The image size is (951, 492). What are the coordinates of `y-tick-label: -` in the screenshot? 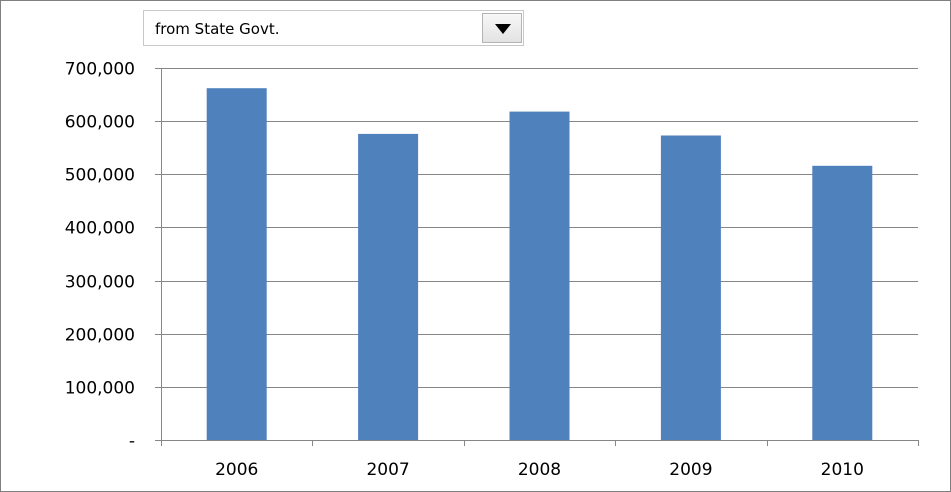 It's located at (132, 442).